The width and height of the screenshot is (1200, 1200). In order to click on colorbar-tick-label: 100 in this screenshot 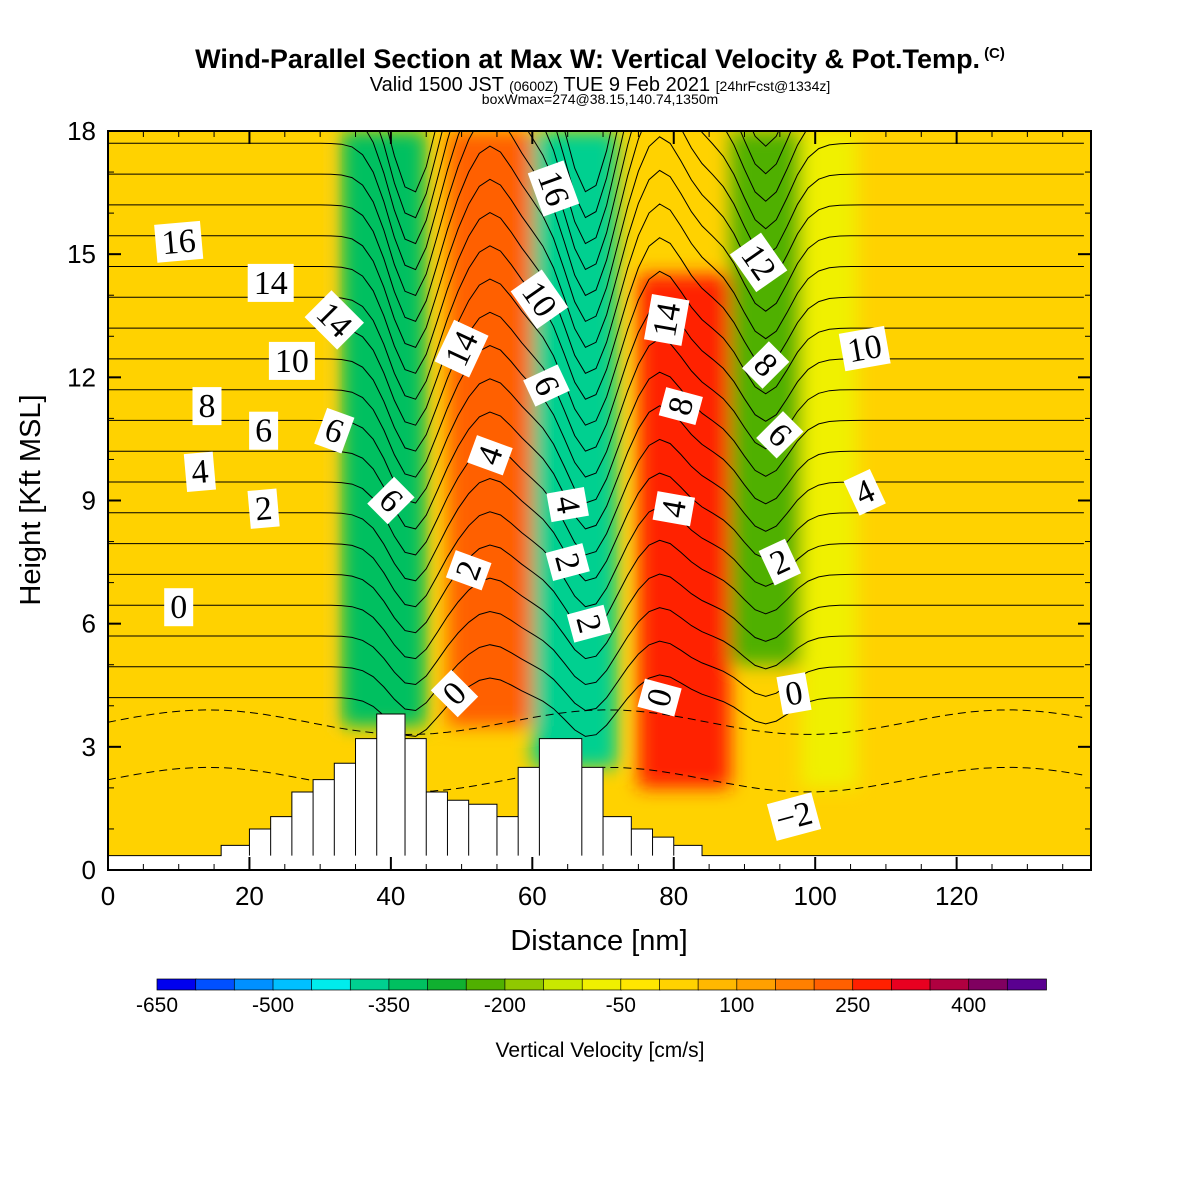, I will do `click(736, 1005)`.